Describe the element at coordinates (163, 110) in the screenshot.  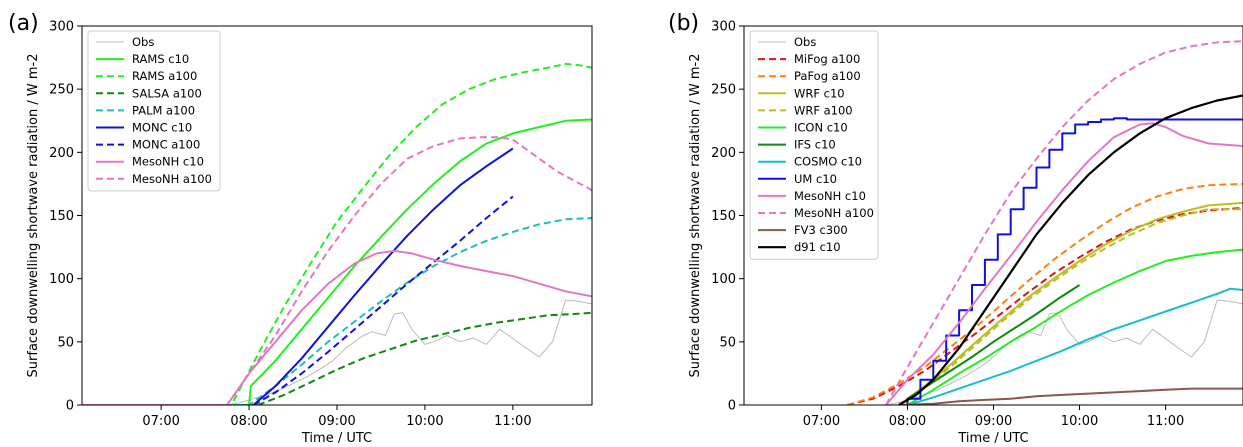
I see `legend-label: PALM a100` at that location.